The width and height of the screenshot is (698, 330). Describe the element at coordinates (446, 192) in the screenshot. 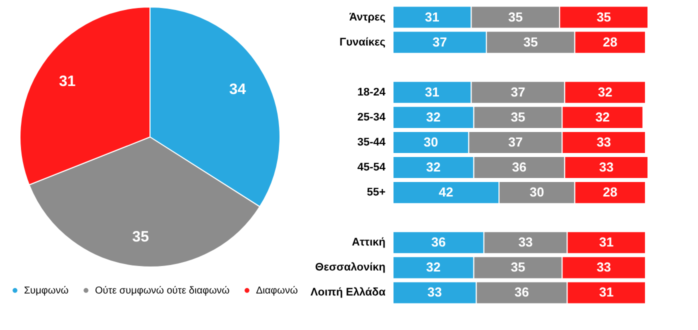

I see `data-label: 42` at that location.